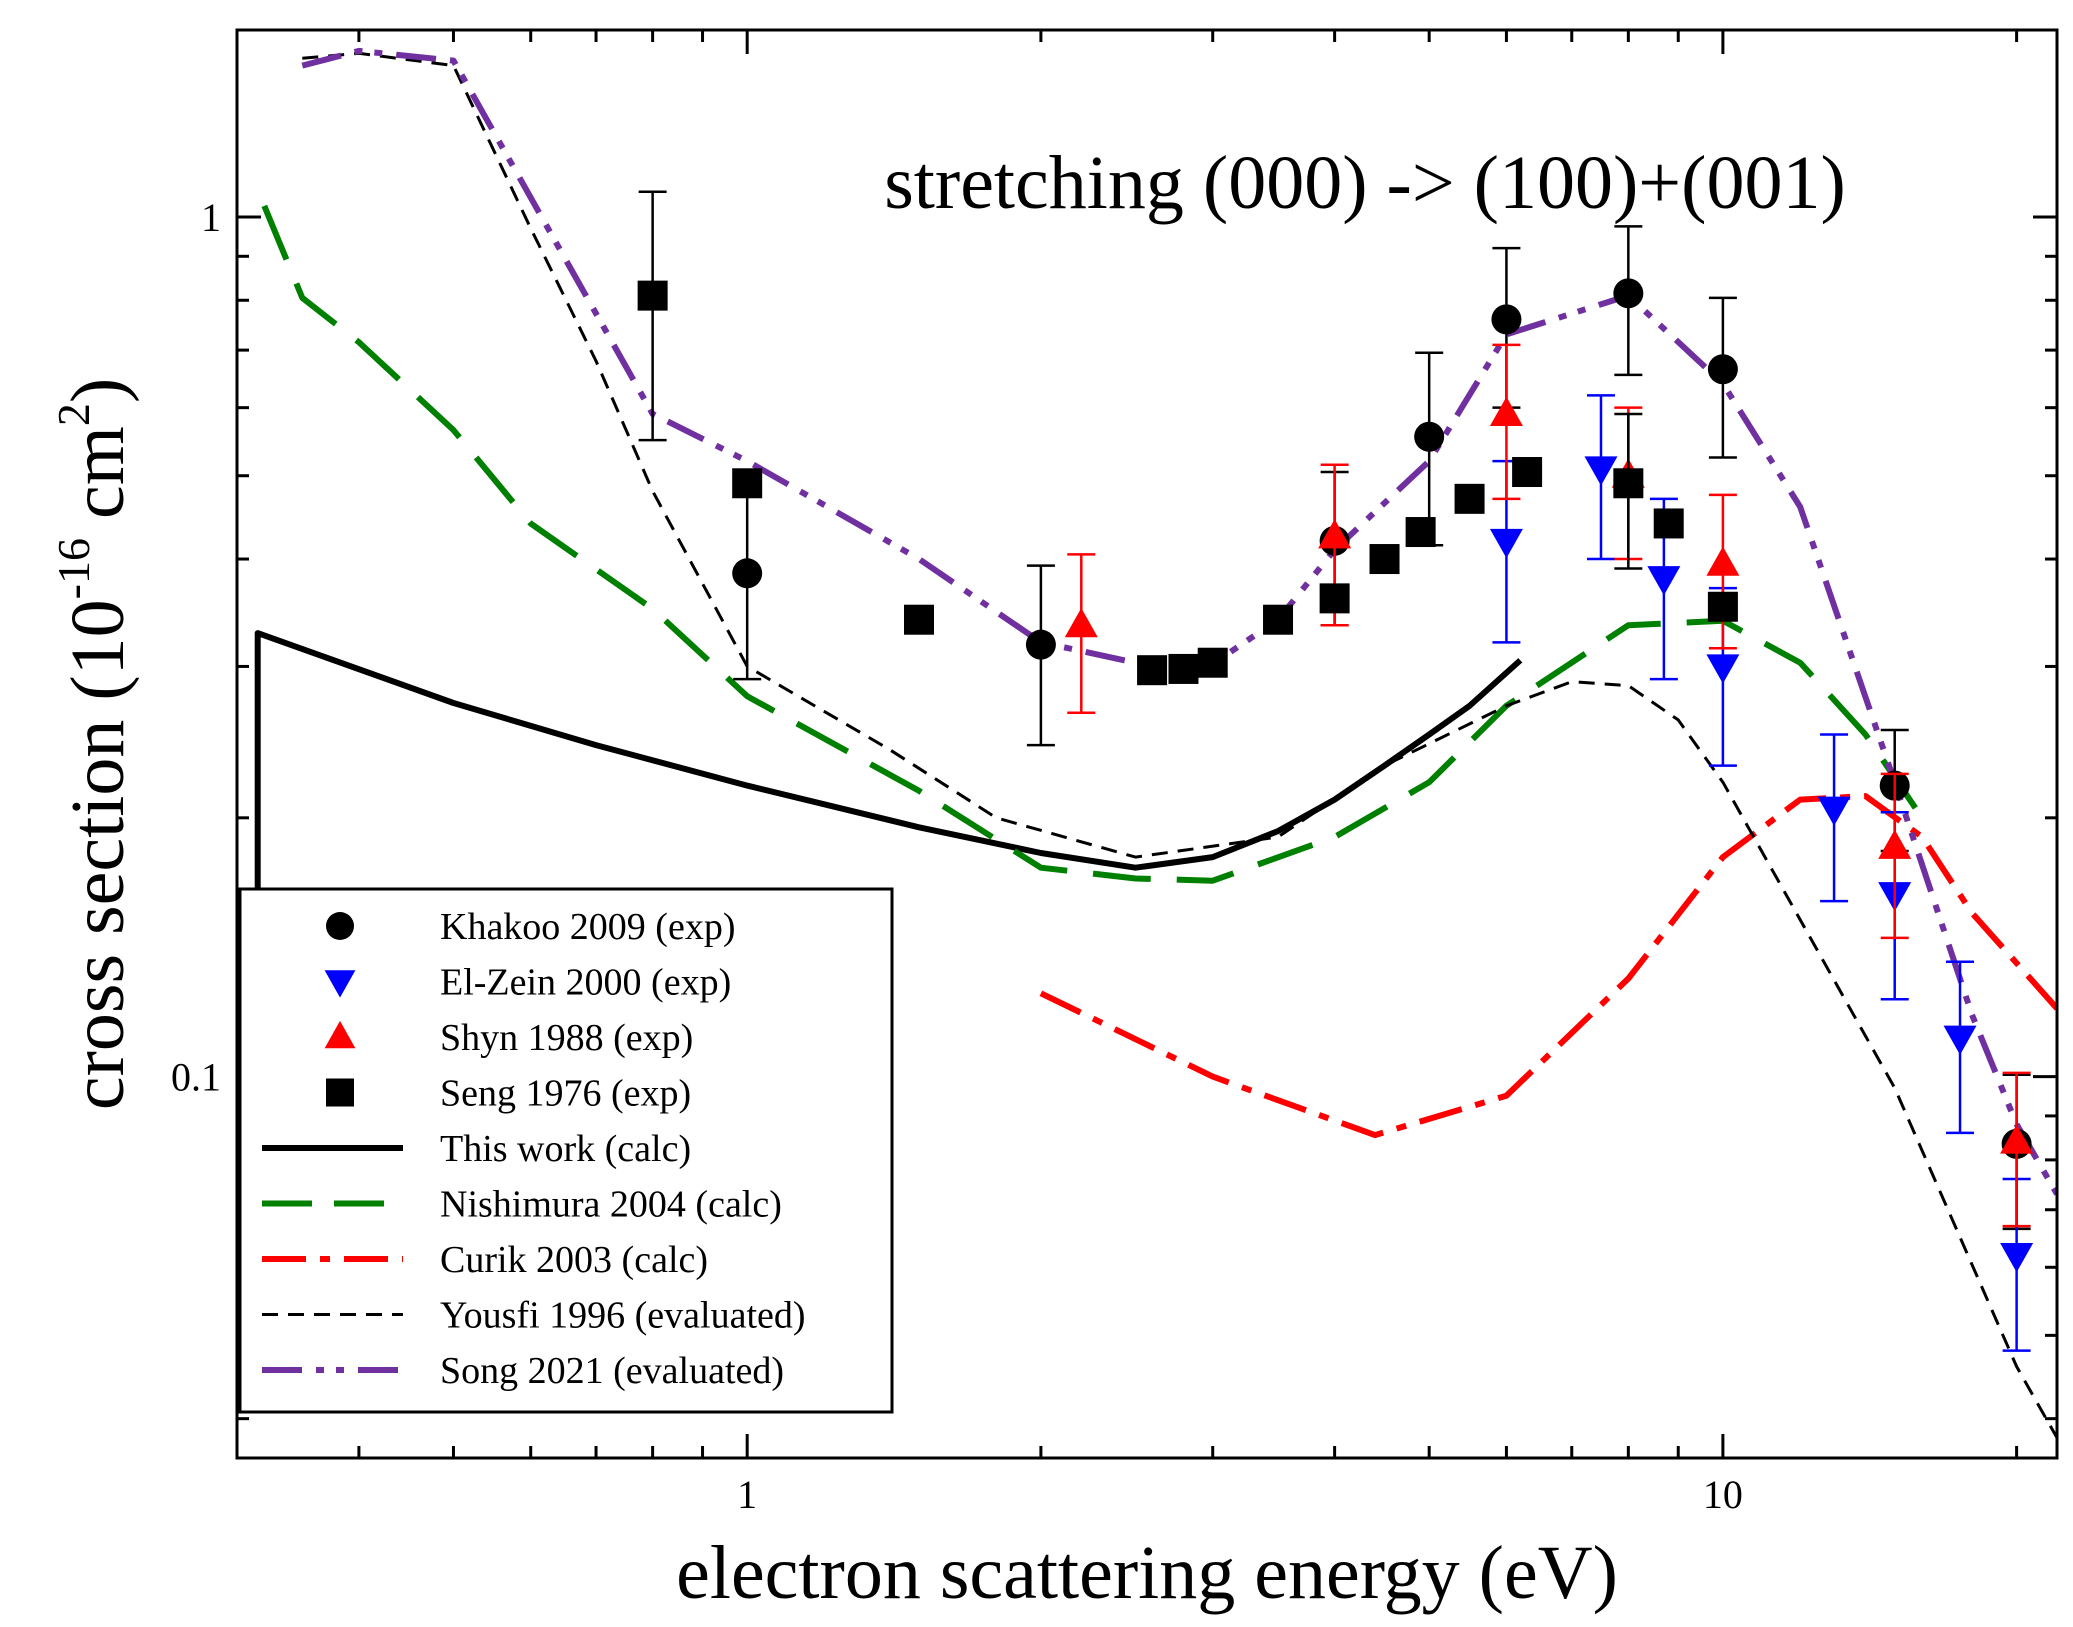 Image resolution: width=2073 pixels, height=1627 pixels. I want to click on y-axis-label-exp1: -16, so click(73, 568).